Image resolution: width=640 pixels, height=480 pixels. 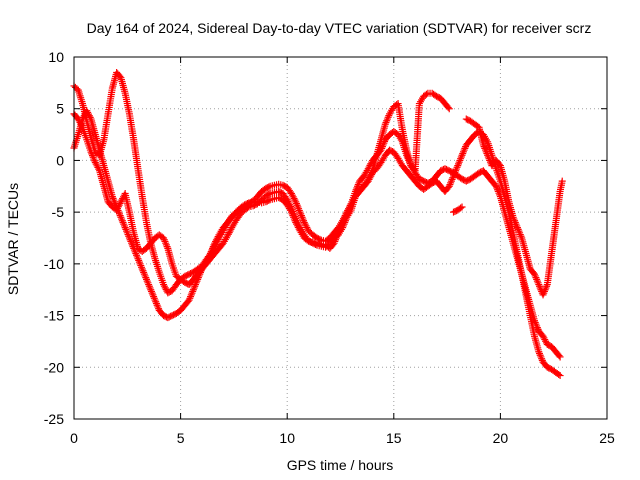 I want to click on x-axis-label: GPS time / hours, so click(x=340, y=465).